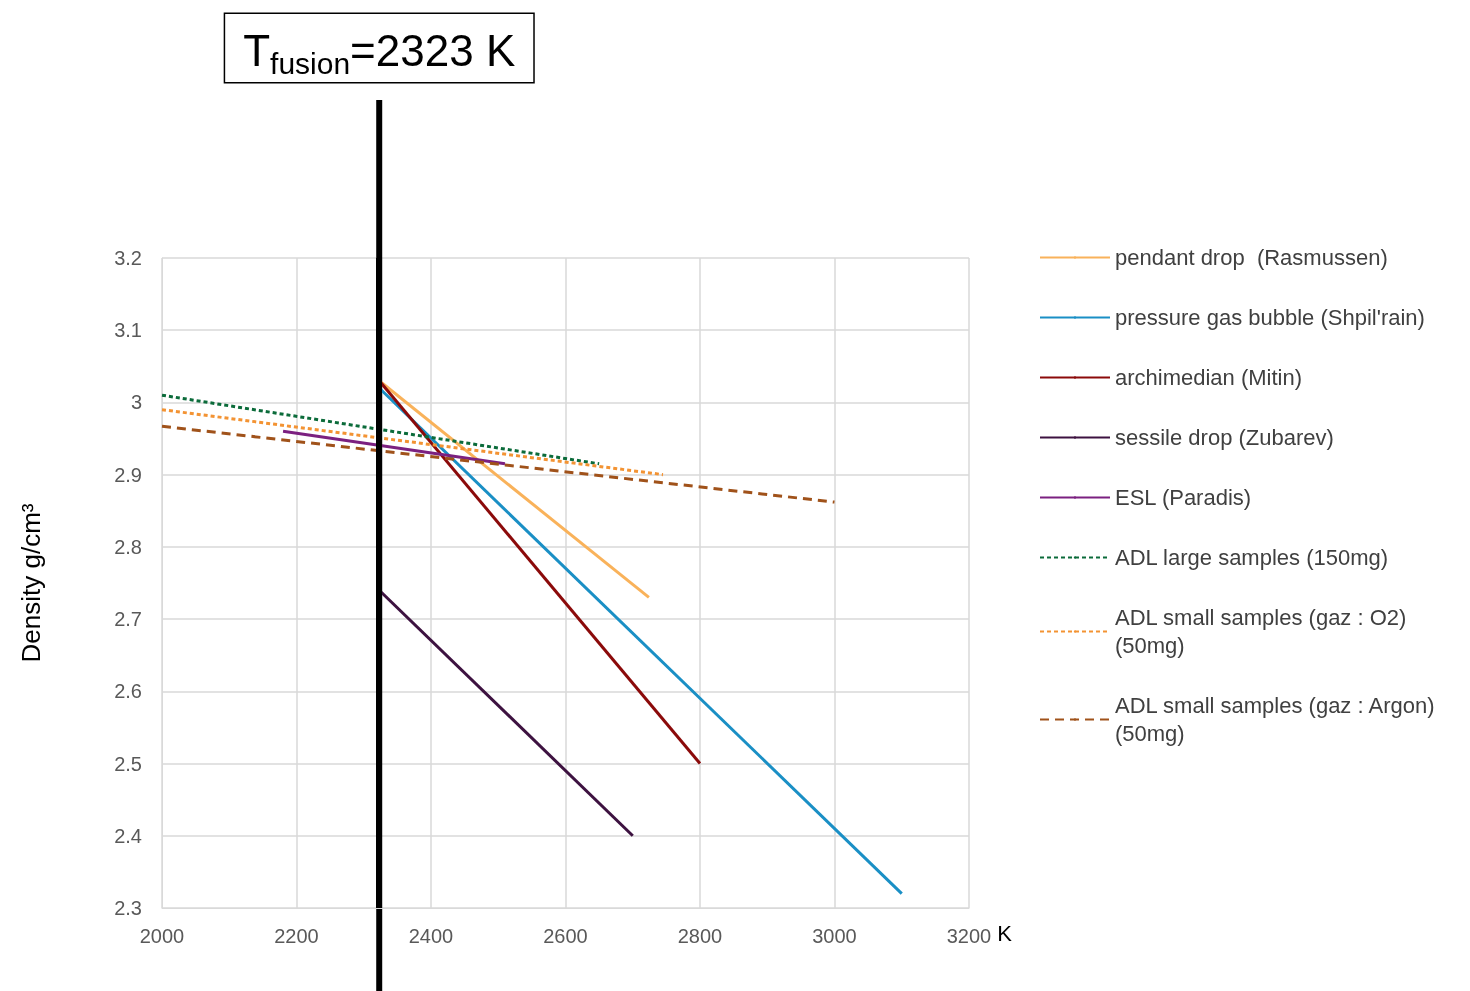  Describe the element at coordinates (128, 330) in the screenshot. I see `y-tick-label: 3.1` at that location.